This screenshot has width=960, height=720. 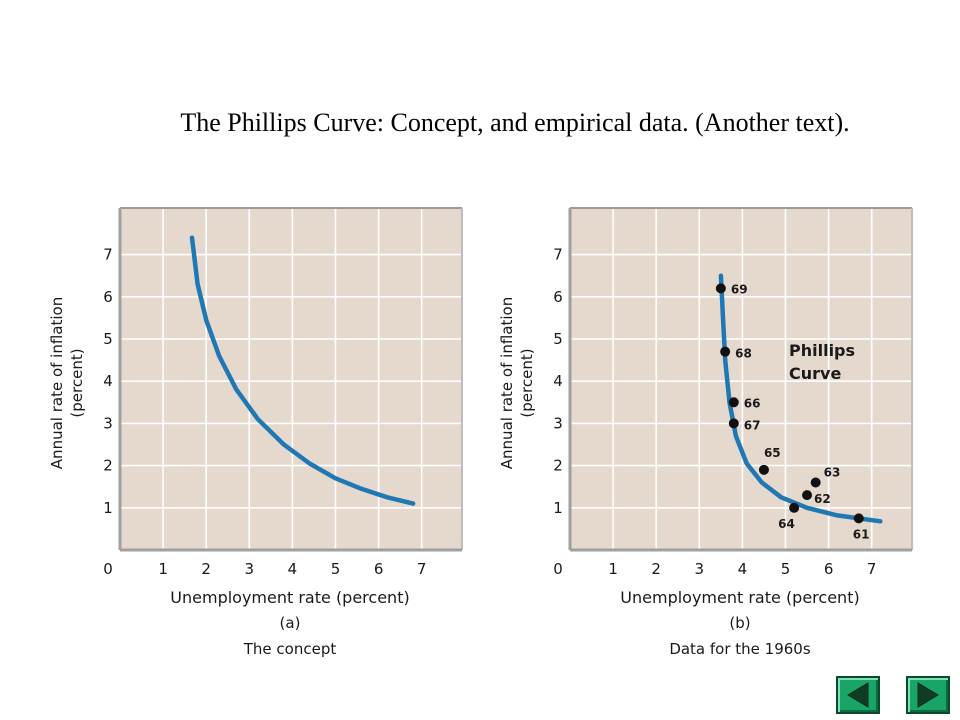 I want to click on triangle-right-icon, so click(x=928, y=695).